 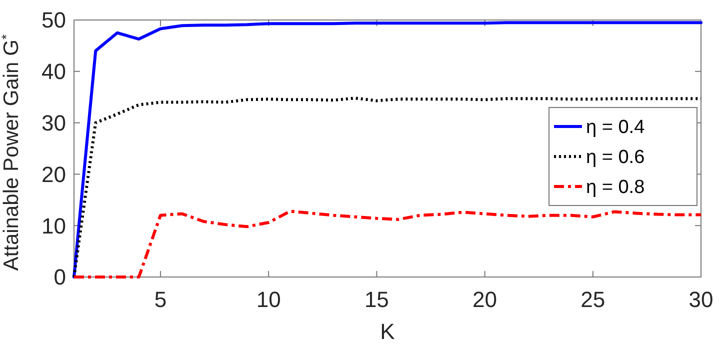 What do you see at coordinates (160, 299) in the screenshot?
I see `x-tick-label: 5` at bounding box center [160, 299].